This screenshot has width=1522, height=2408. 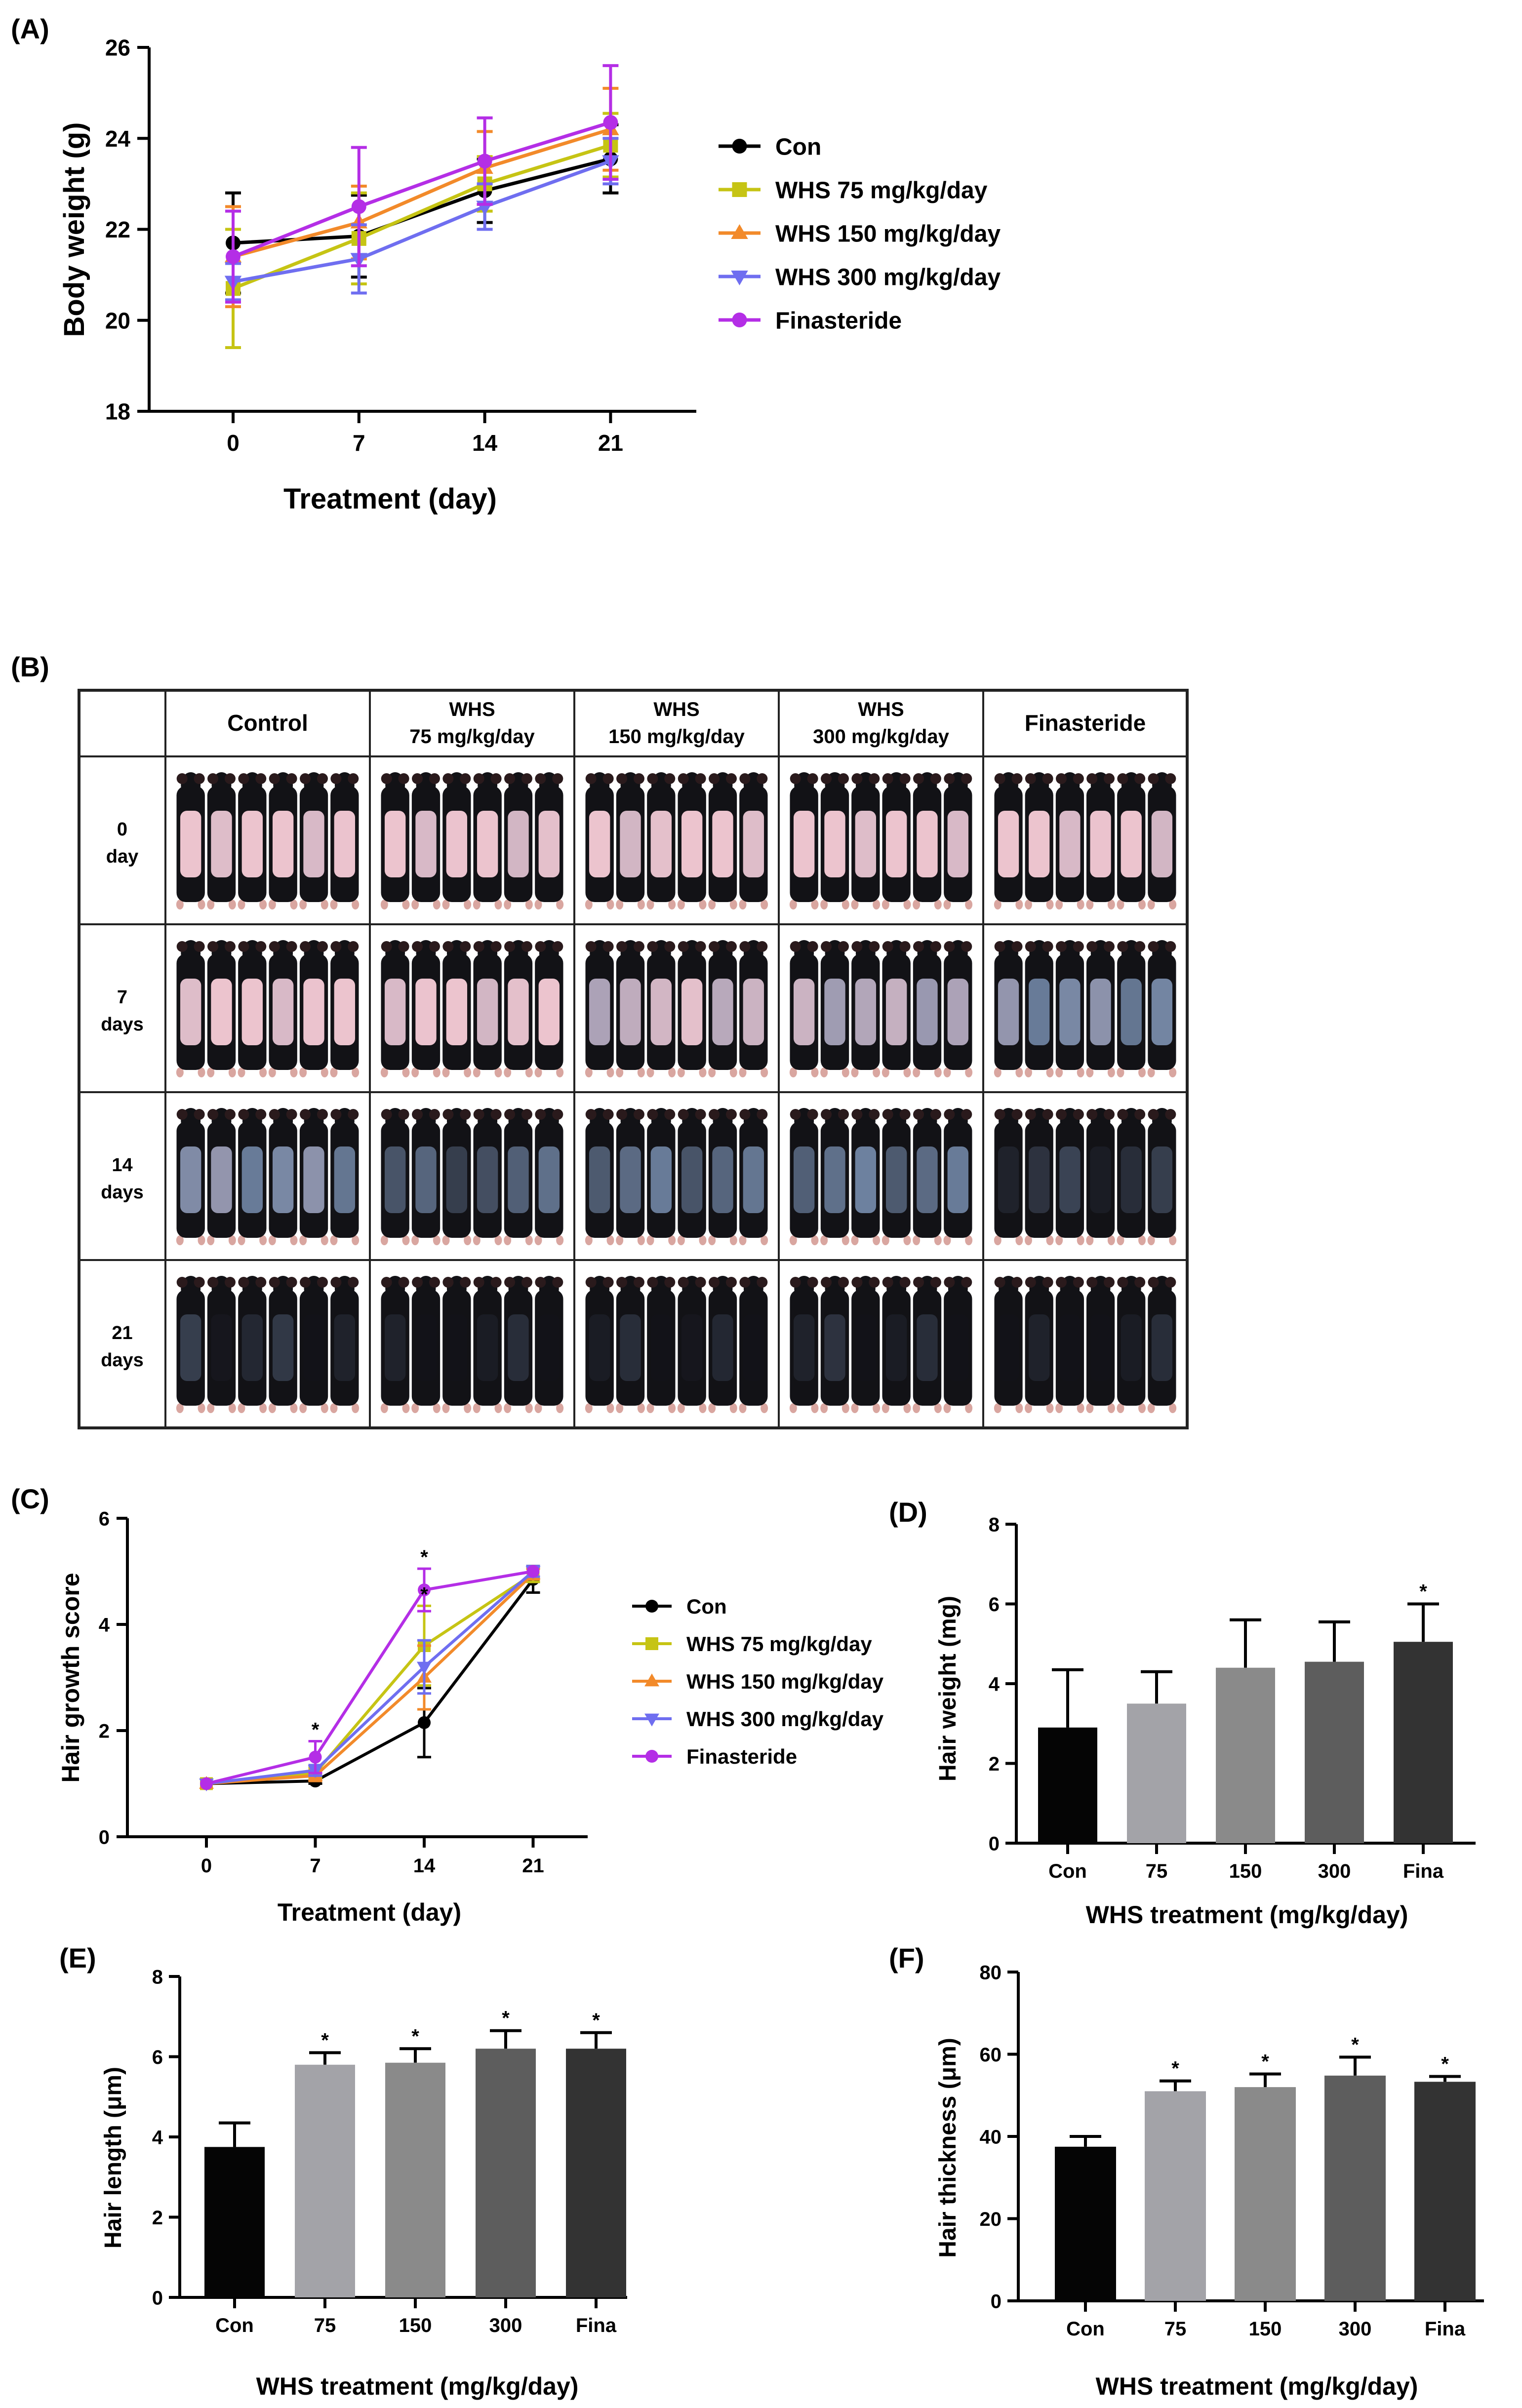 What do you see at coordinates (1423, 1742) in the screenshot?
I see `d-bar` at bounding box center [1423, 1742].